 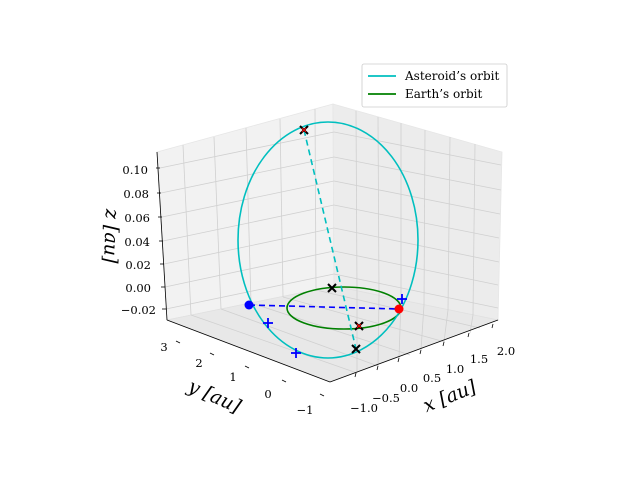 I want to click on y-tick-labels: −1 0 1 2 3, so click(x=236, y=378).